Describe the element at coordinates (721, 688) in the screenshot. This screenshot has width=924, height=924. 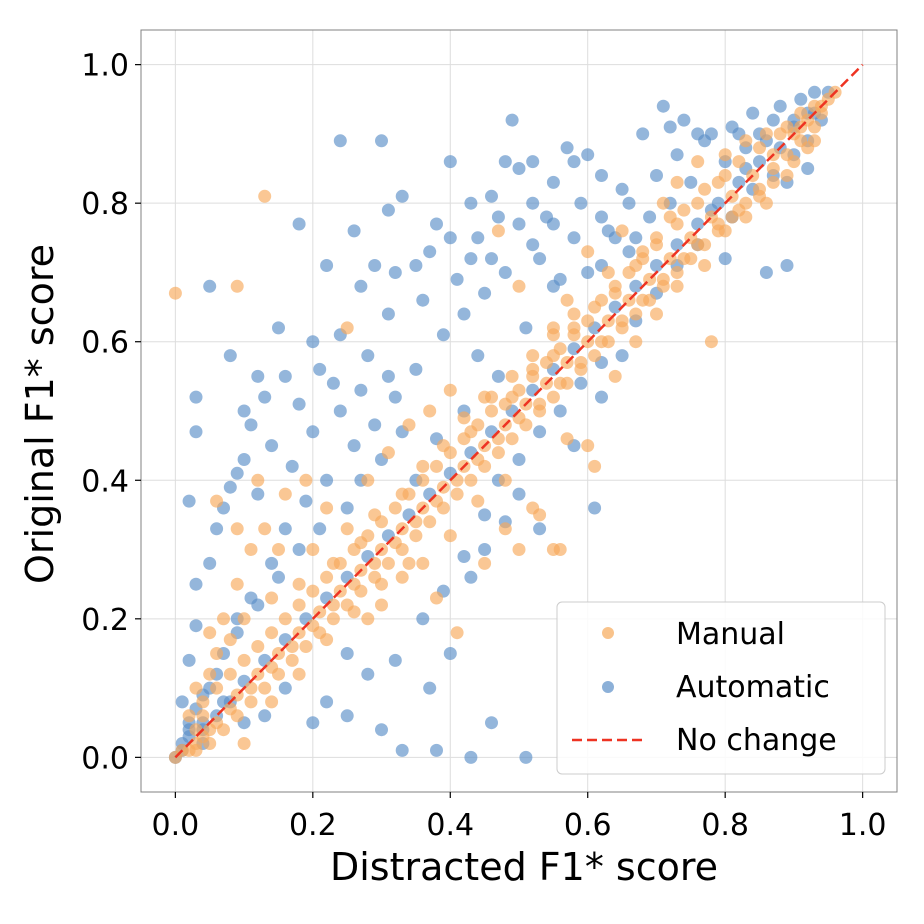
I see `legend: Manual Automatic No change` at that location.